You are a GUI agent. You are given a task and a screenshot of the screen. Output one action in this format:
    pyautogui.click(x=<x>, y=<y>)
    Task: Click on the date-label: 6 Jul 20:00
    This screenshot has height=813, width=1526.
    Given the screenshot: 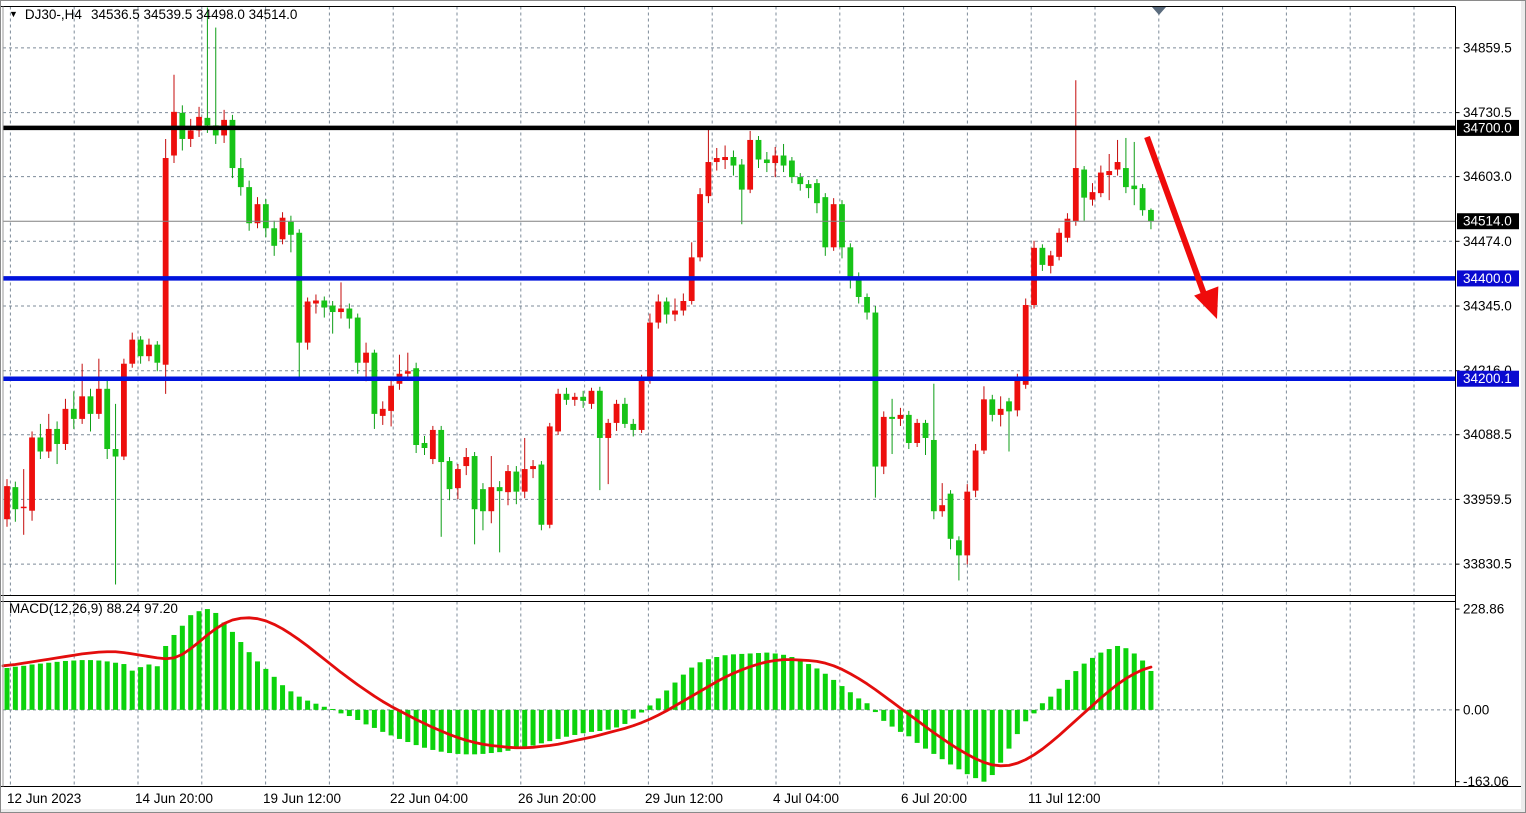 What is the action you would take?
    pyautogui.click(x=934, y=798)
    